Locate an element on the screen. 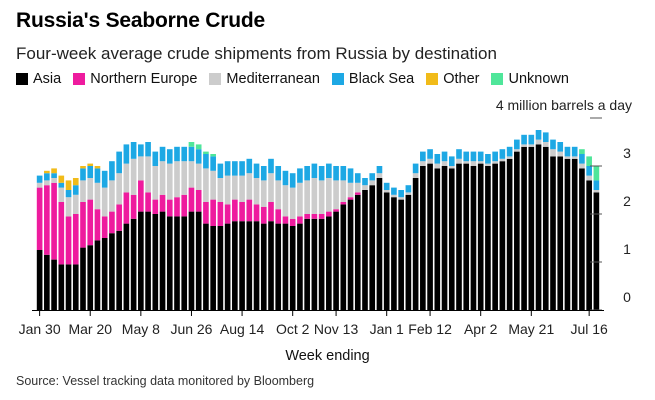 This screenshot has width=655, height=400. bar-black-sea-w57 is located at coordinates (444, 156).